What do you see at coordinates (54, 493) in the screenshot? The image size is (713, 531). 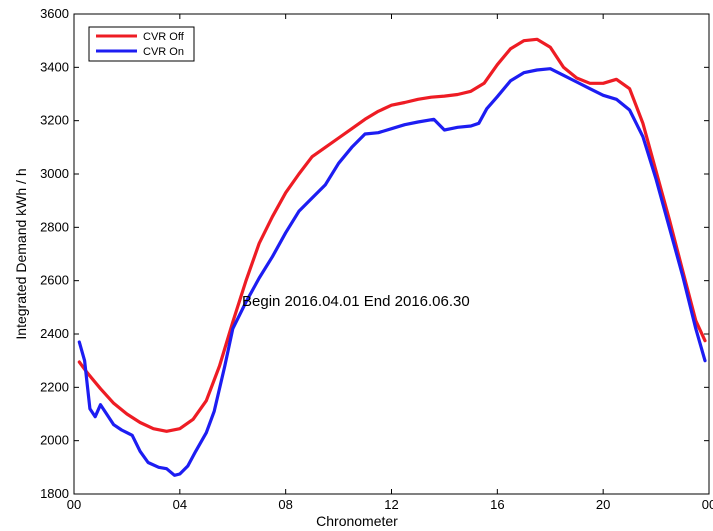 I see `y-tick-label: 1800` at bounding box center [54, 493].